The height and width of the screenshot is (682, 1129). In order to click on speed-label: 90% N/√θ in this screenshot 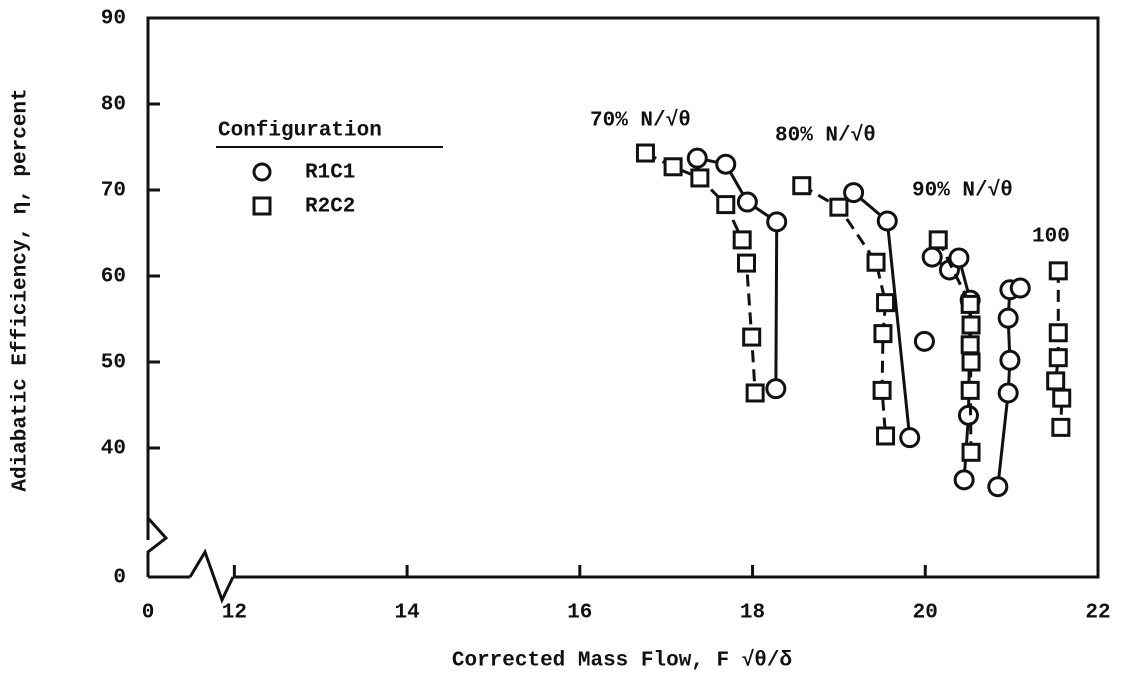, I will do `click(962, 191)`.